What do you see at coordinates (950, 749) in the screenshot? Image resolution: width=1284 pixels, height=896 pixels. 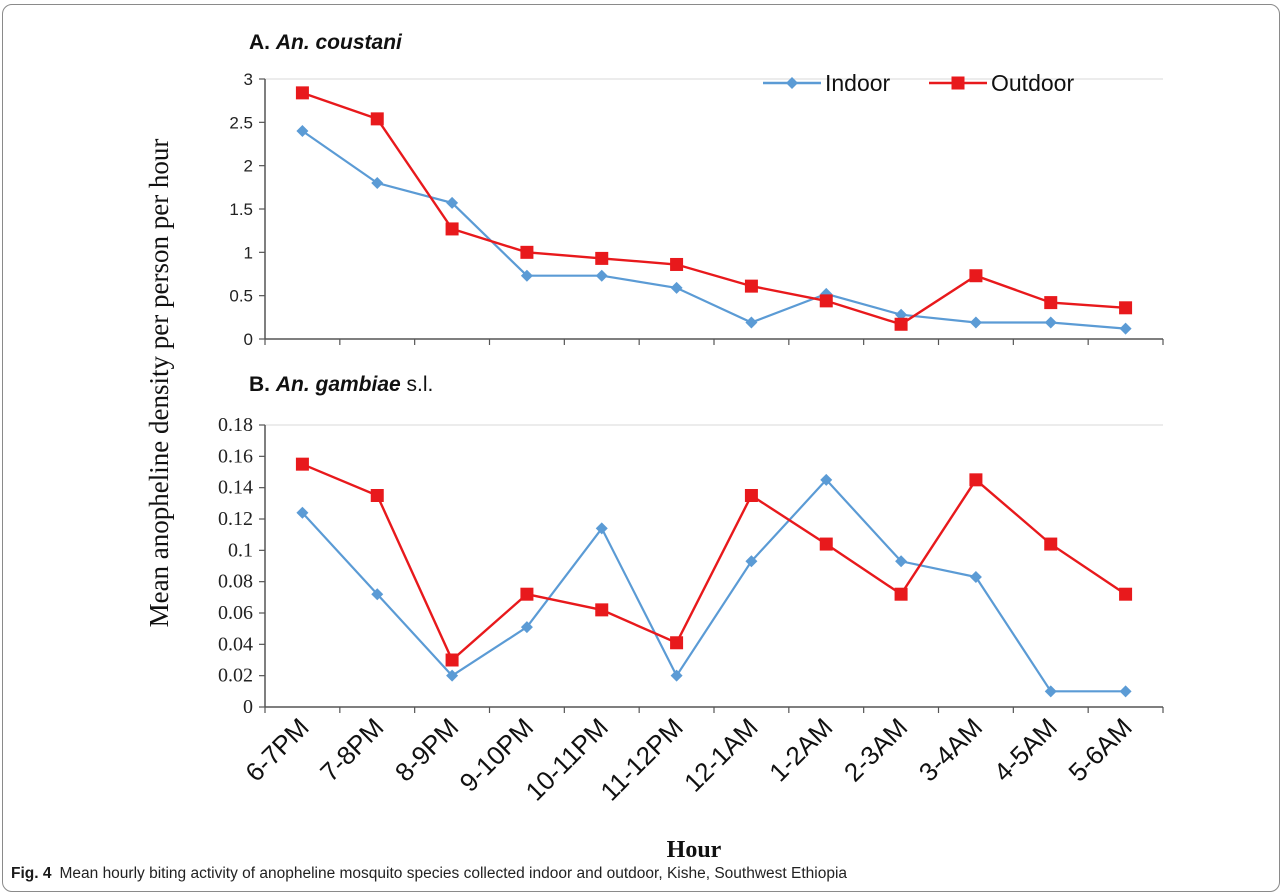 I see `x-tick-label: 3-4AM` at bounding box center [950, 749].